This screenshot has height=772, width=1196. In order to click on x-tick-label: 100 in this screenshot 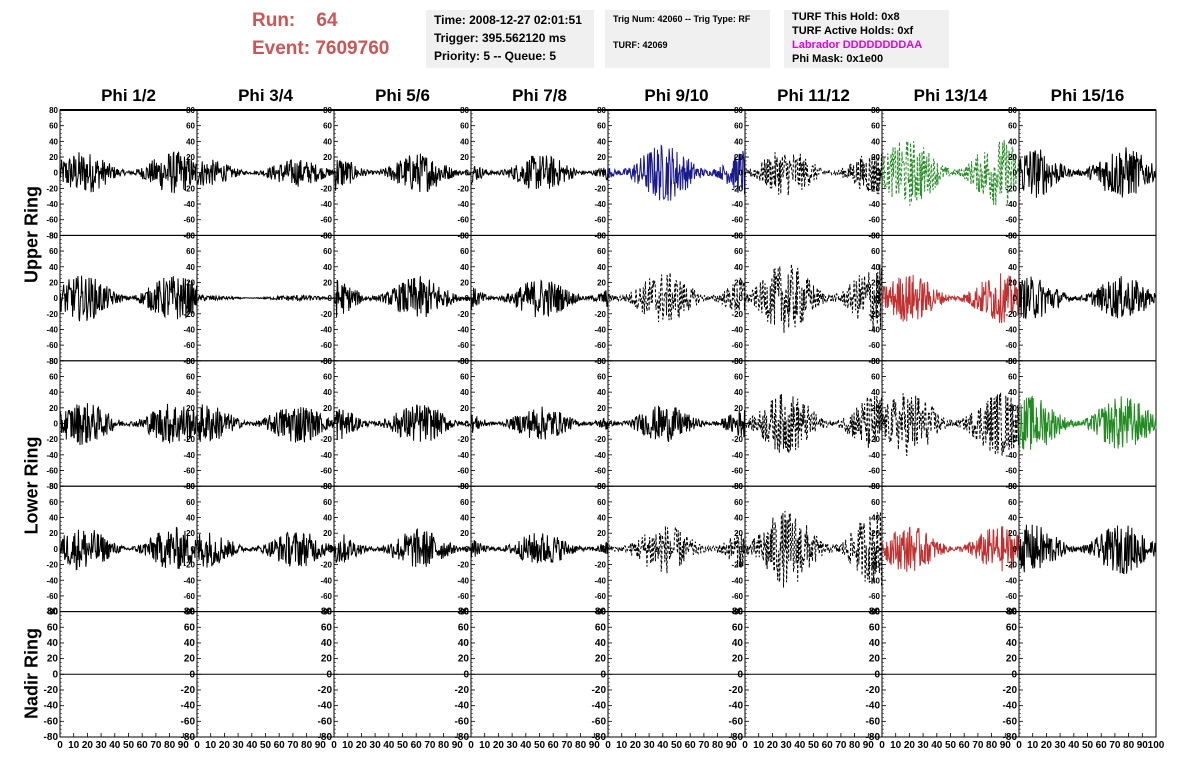, I will do `click(1156, 745)`.